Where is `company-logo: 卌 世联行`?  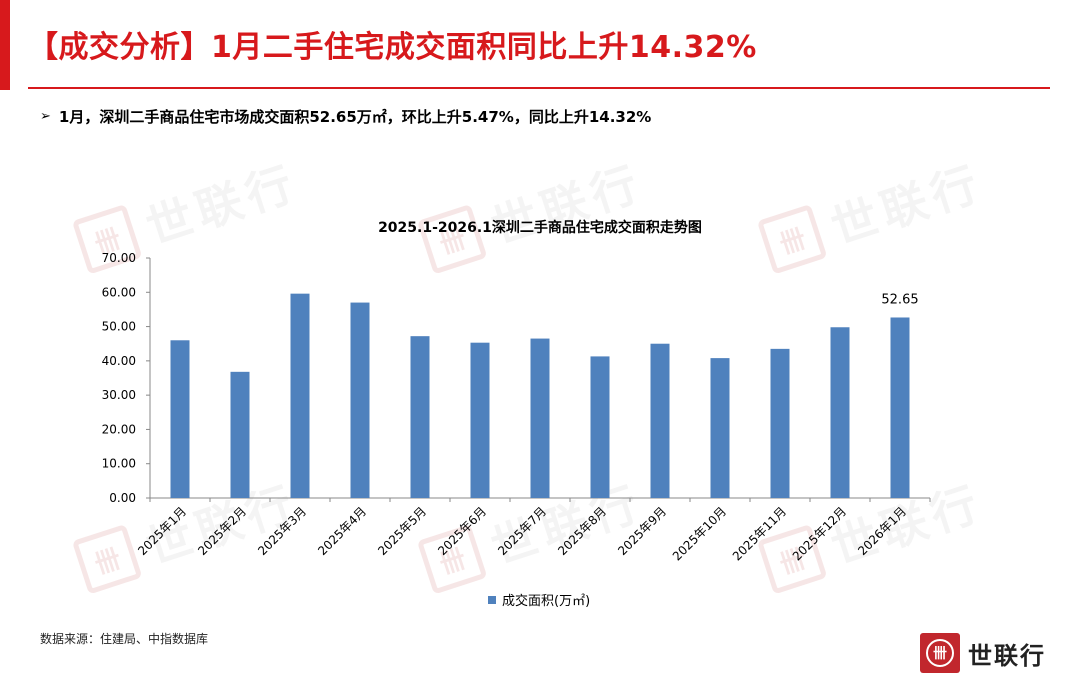 company-logo: 卌 世联行 is located at coordinates (983, 653).